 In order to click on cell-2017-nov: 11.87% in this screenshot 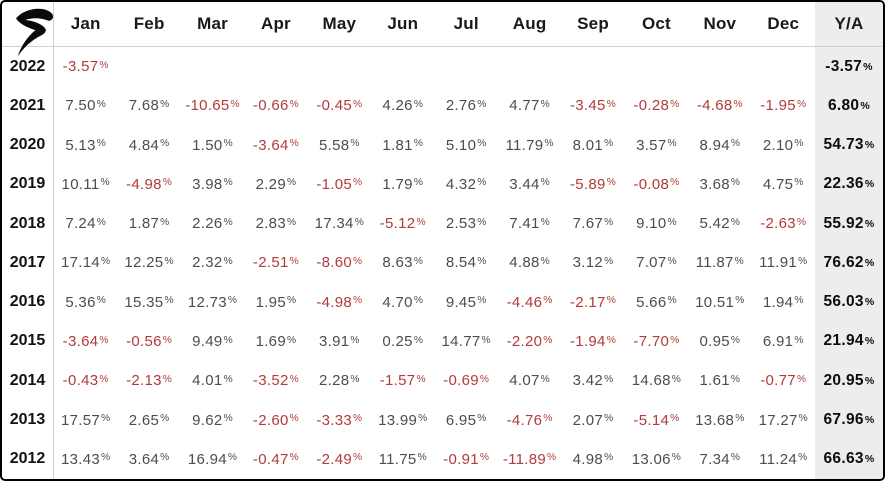, I will do `click(720, 263)`.